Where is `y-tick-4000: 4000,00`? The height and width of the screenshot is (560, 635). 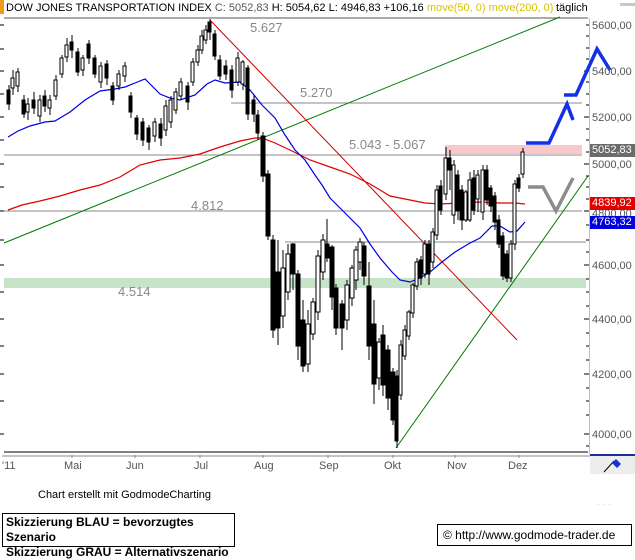 y-tick-4000: 4000,00 is located at coordinates (612, 435).